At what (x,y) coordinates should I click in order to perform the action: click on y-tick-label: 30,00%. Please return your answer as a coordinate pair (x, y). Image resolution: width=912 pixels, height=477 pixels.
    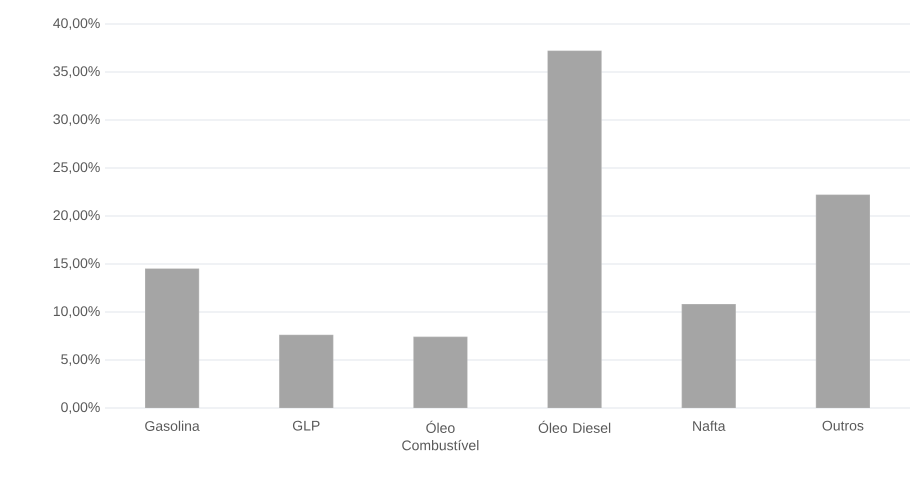
    Looking at the image, I should click on (76, 120).